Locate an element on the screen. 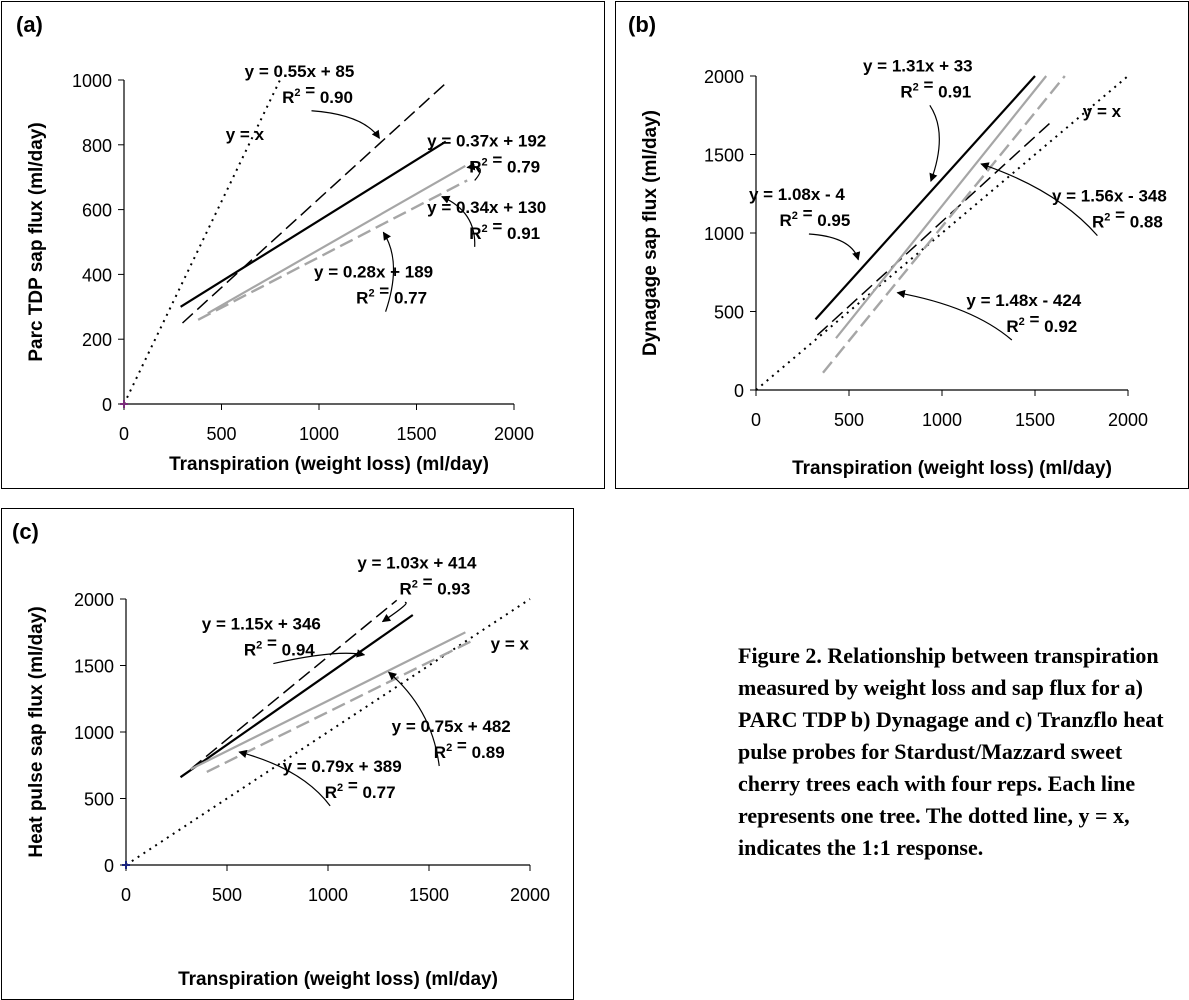  r-squared-label: R2 = 0.95 is located at coordinates (814, 217).